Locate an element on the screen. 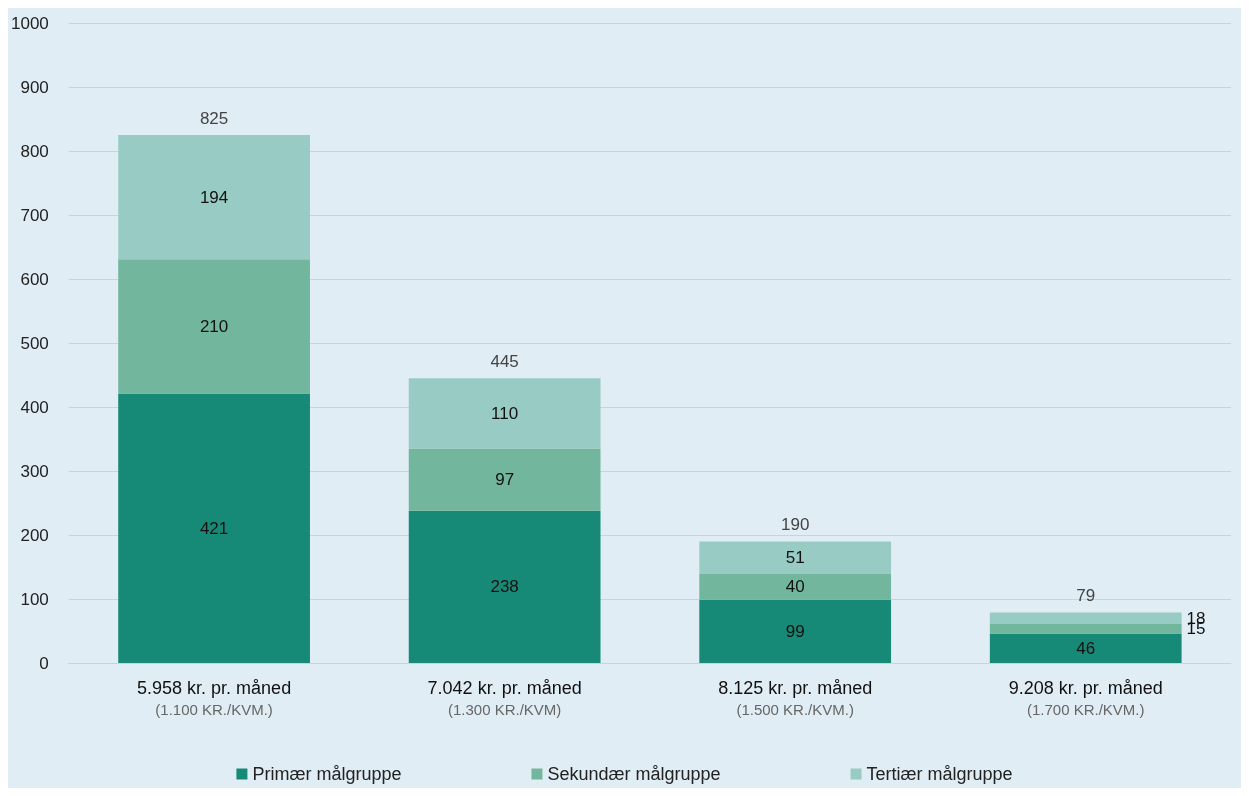  legend-label: Primær målgruppe is located at coordinates (327, 774).